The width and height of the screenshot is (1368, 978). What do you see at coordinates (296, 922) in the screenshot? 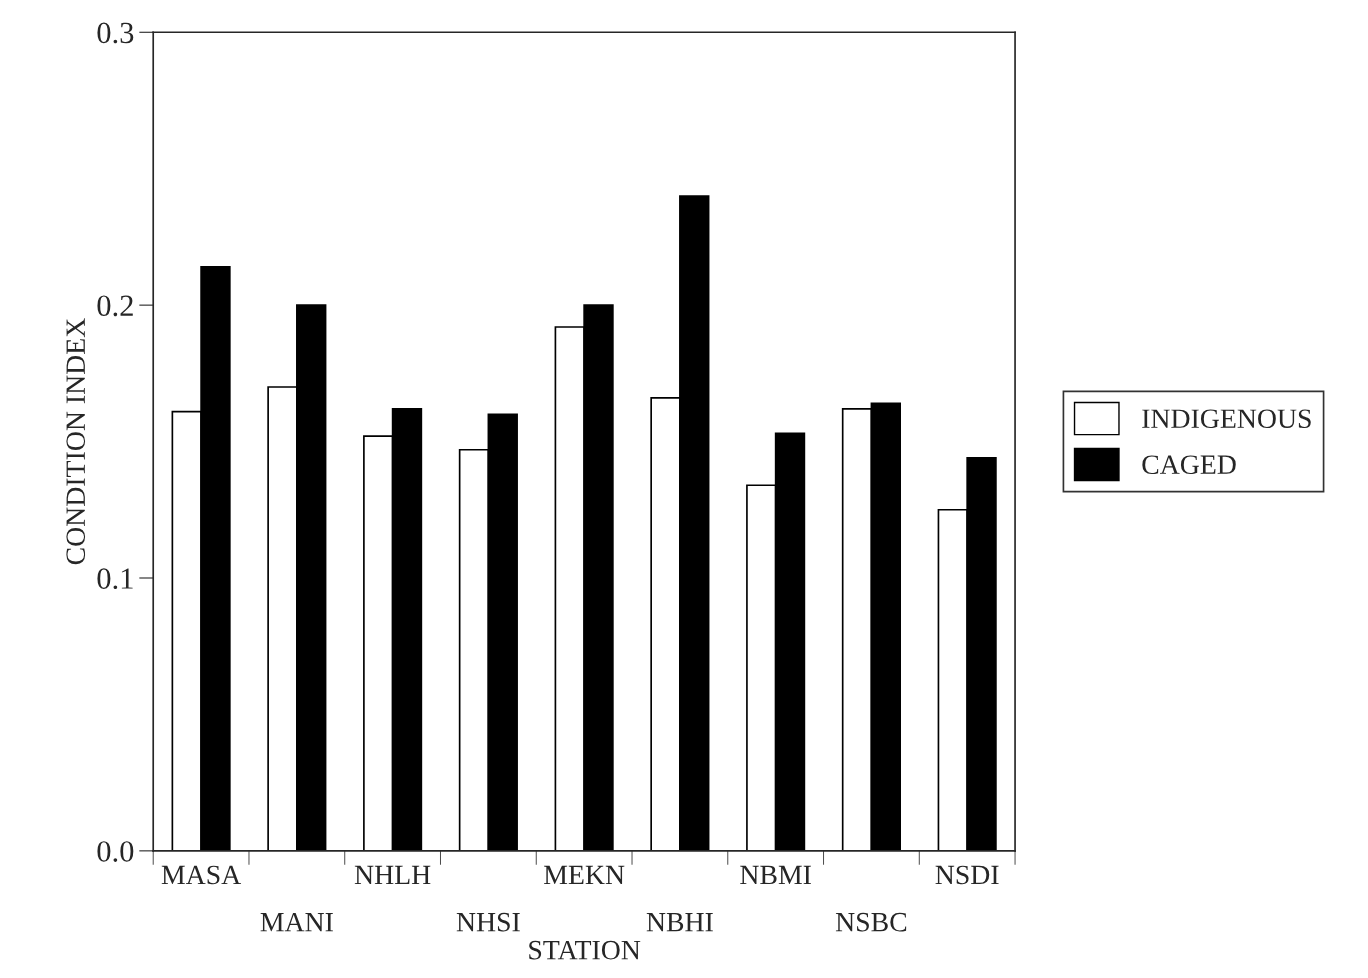
I see `x-tick-label: MANI` at bounding box center [296, 922].